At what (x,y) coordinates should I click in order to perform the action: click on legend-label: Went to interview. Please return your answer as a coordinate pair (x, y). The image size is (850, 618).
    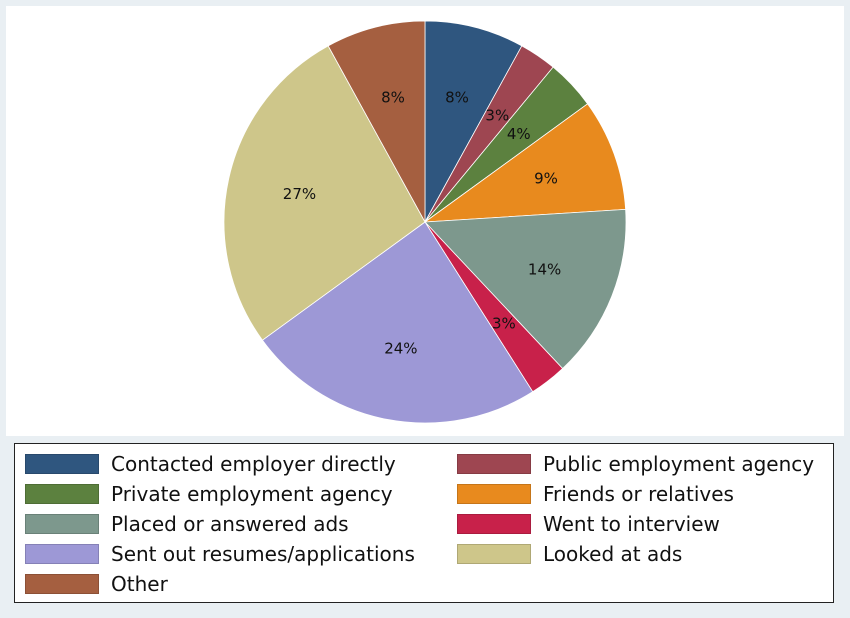
    Looking at the image, I should click on (631, 524).